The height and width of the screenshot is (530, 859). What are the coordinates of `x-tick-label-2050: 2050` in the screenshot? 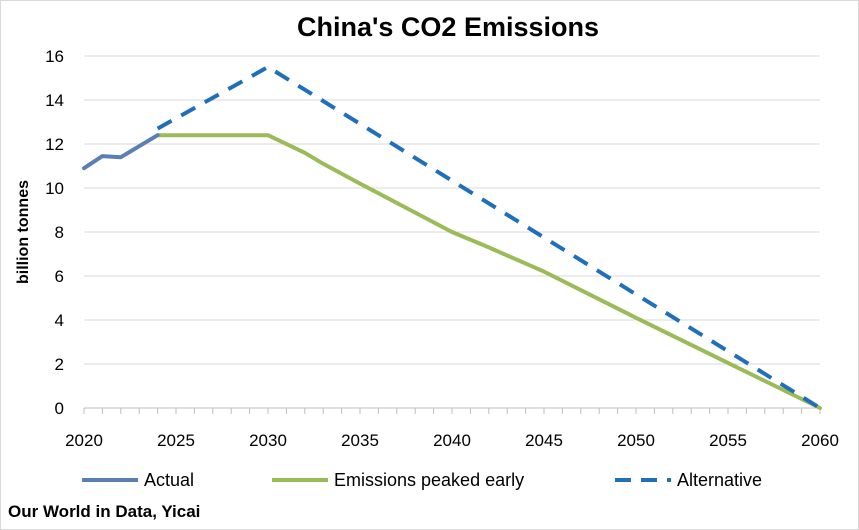 It's located at (636, 440).